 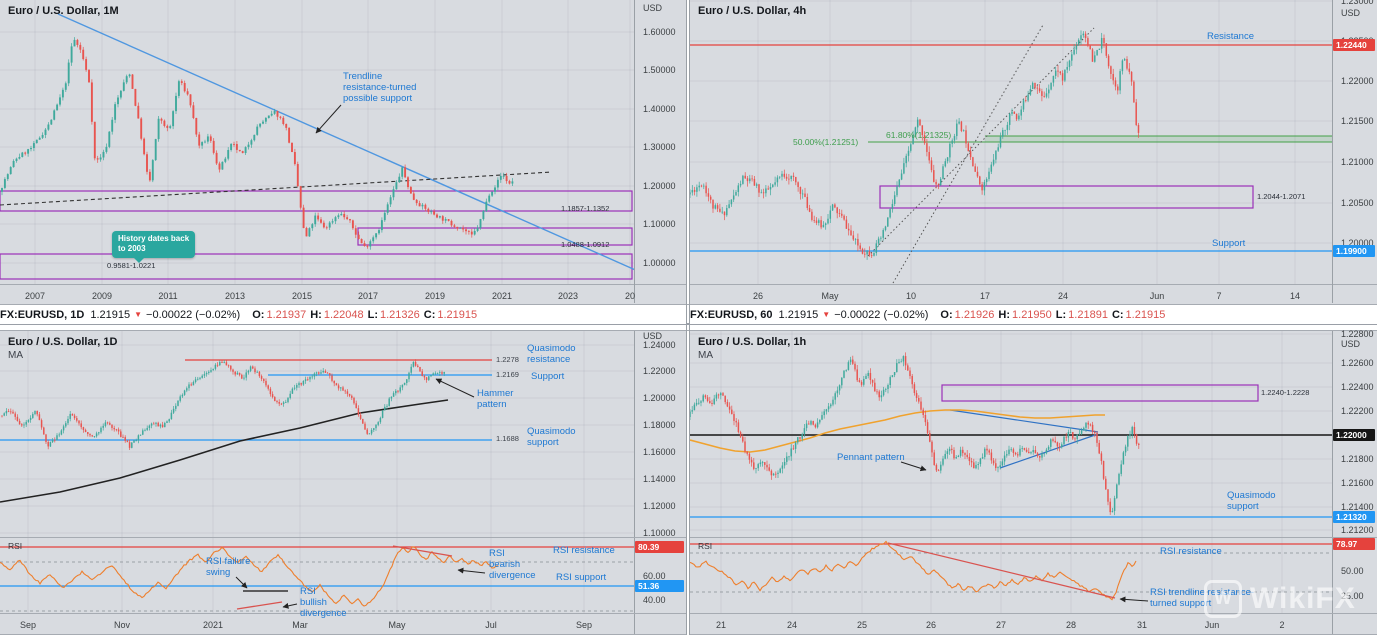 What do you see at coordinates (752, 342) in the screenshot?
I see `chart-title-1h: Euro / U.S. Dollar, 1h` at bounding box center [752, 342].